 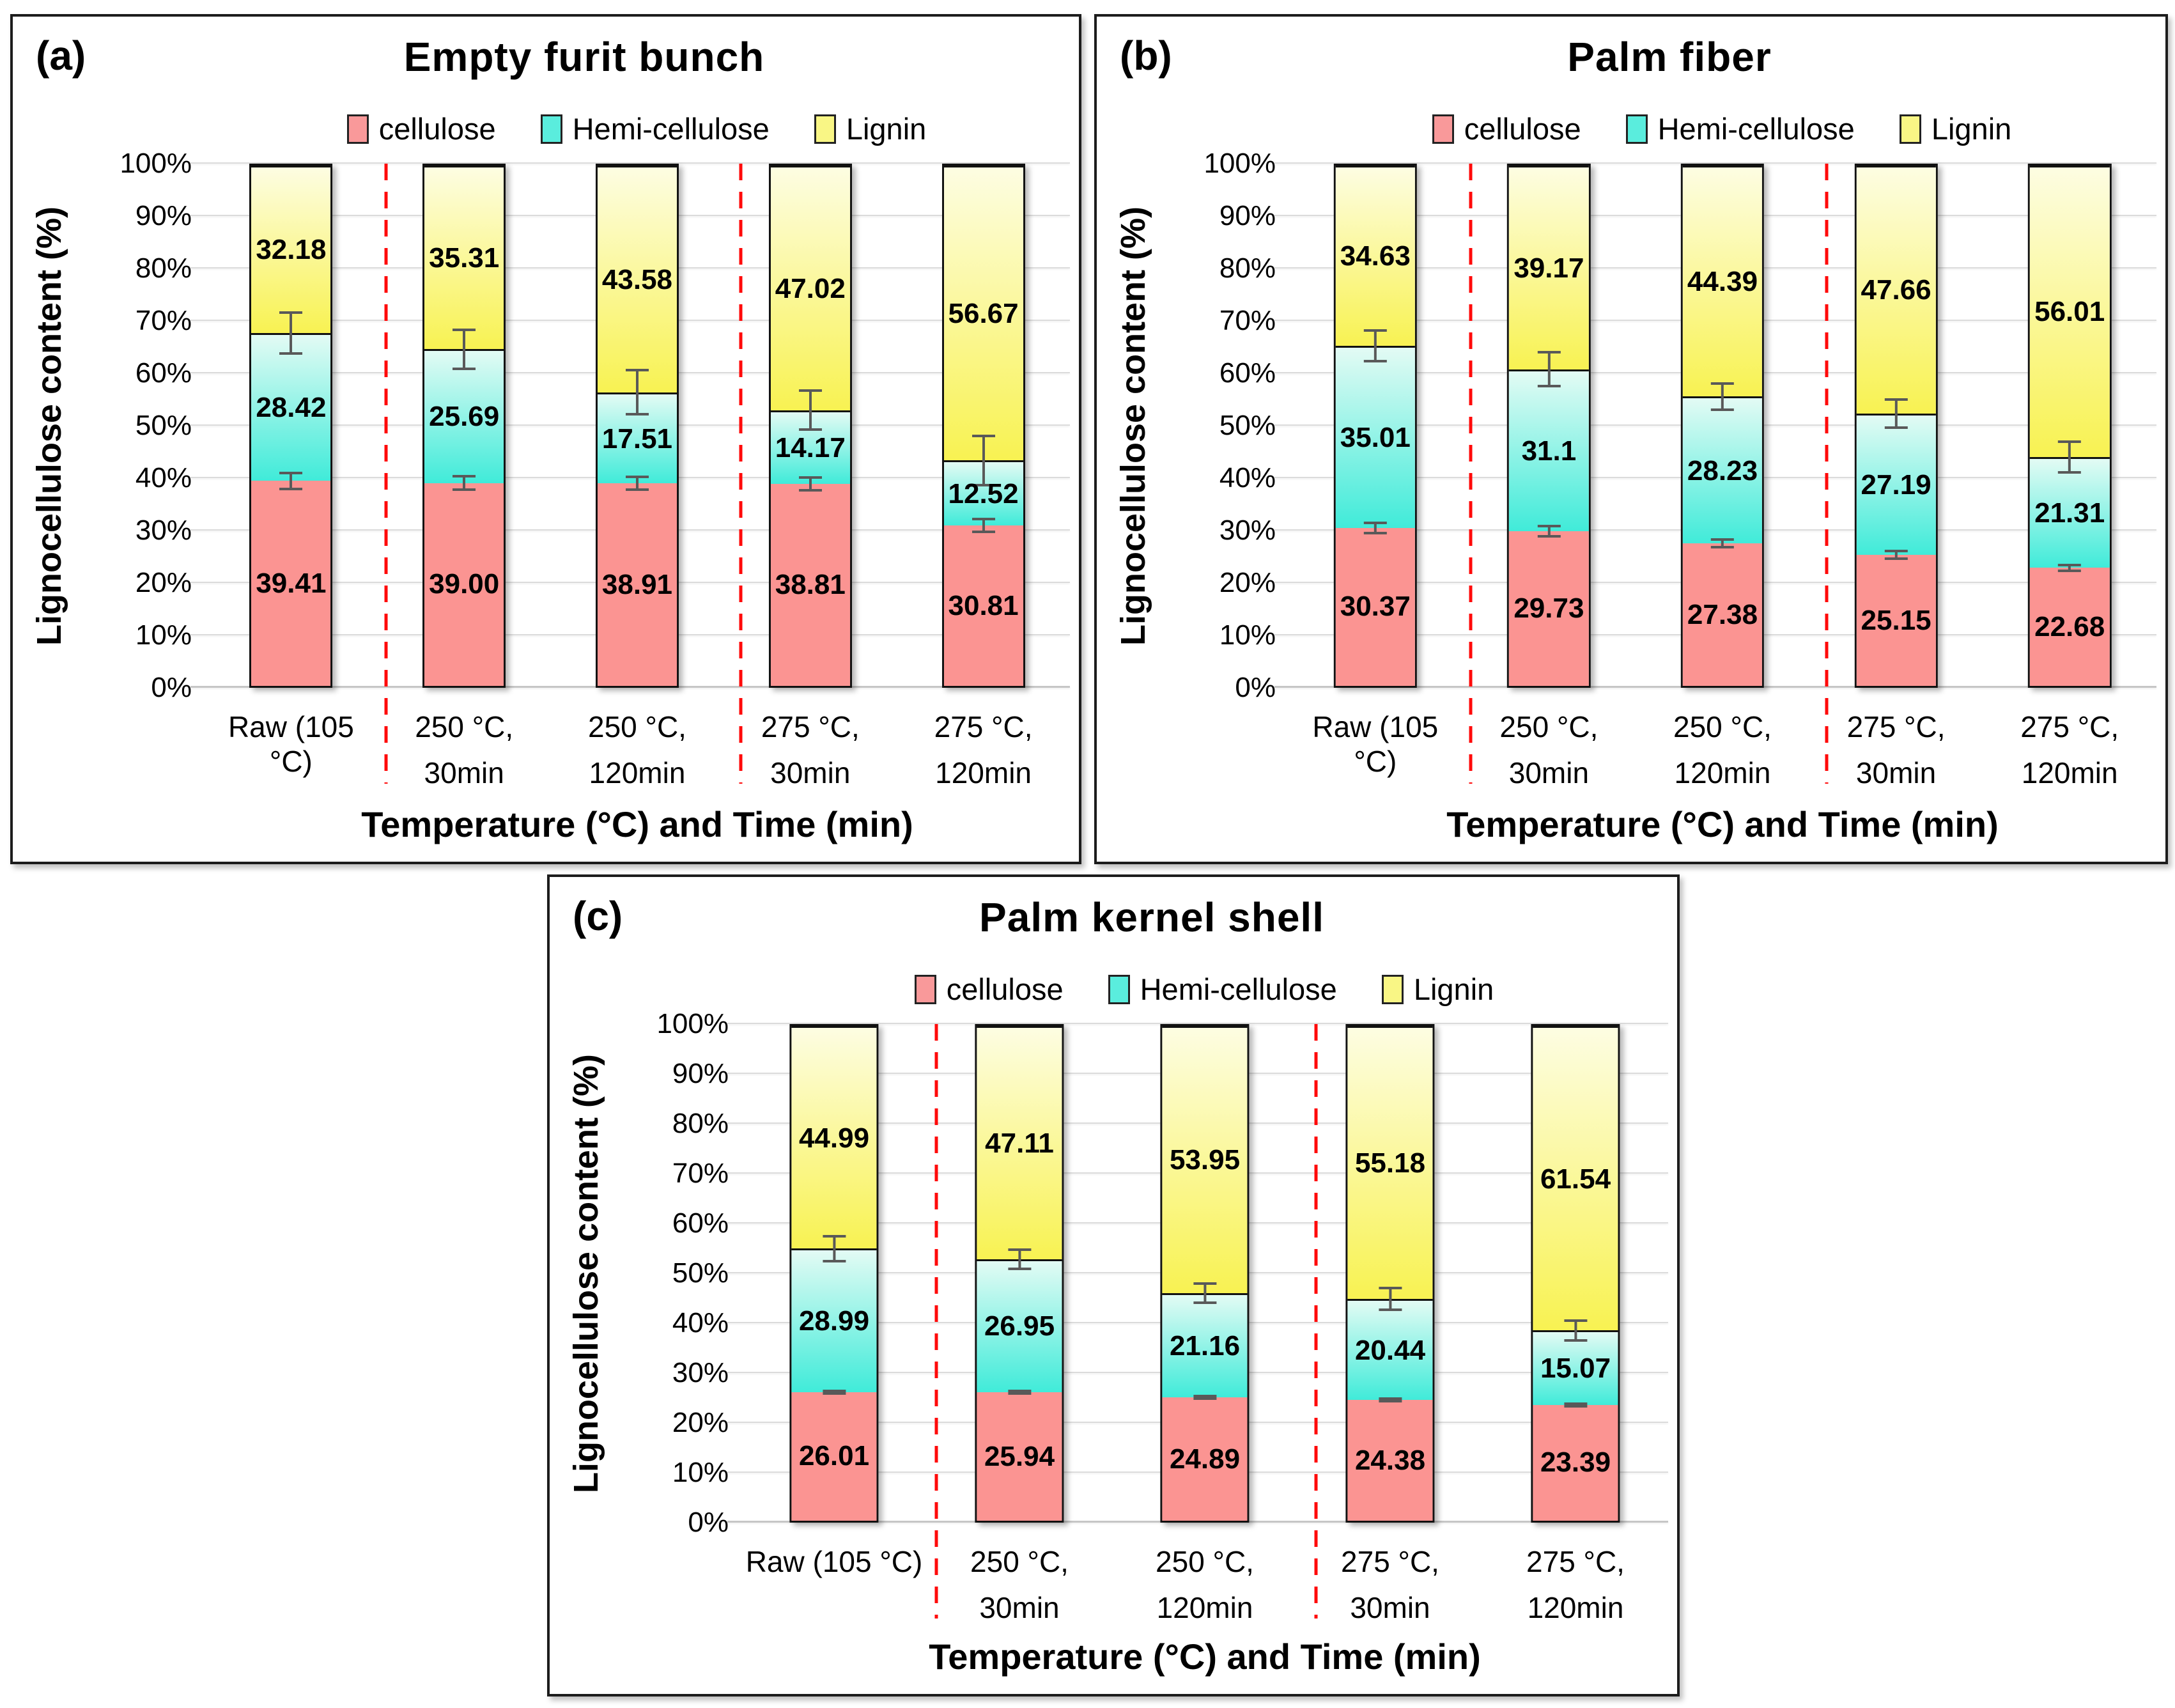 I want to click on lignin-segment: 47.02, so click(x=810, y=288).